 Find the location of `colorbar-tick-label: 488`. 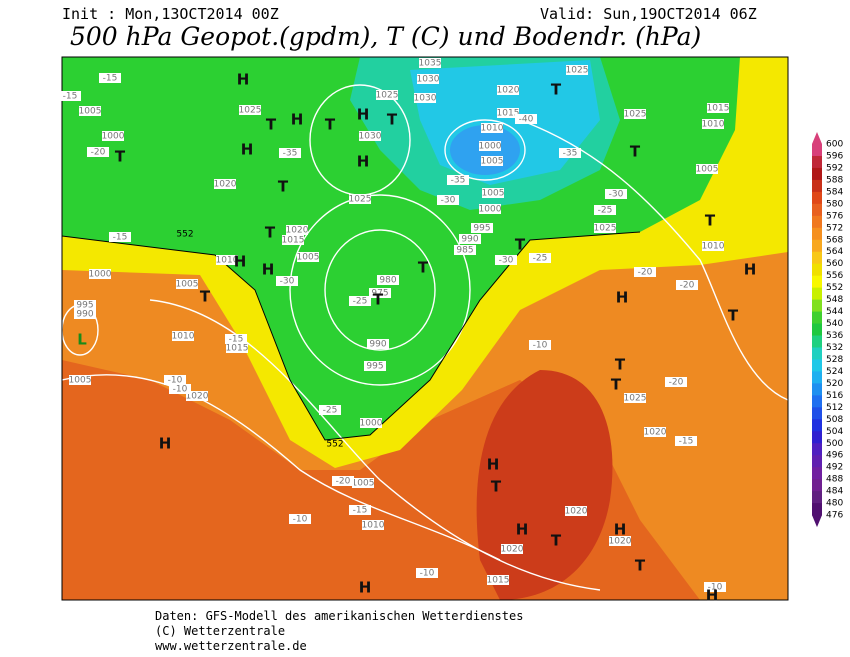

colorbar-tick-label: 488 is located at coordinates (834, 480).